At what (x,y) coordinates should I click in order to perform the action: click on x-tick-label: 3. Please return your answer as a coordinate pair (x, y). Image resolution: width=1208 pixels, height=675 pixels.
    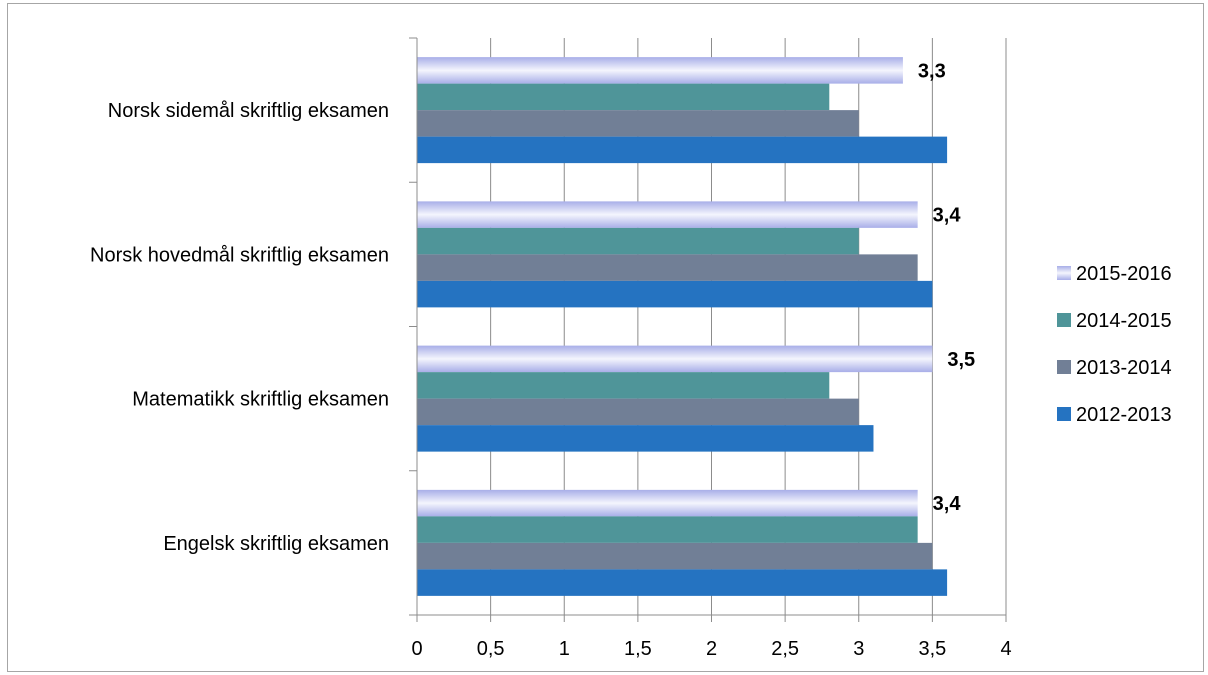
    Looking at the image, I should click on (858, 649).